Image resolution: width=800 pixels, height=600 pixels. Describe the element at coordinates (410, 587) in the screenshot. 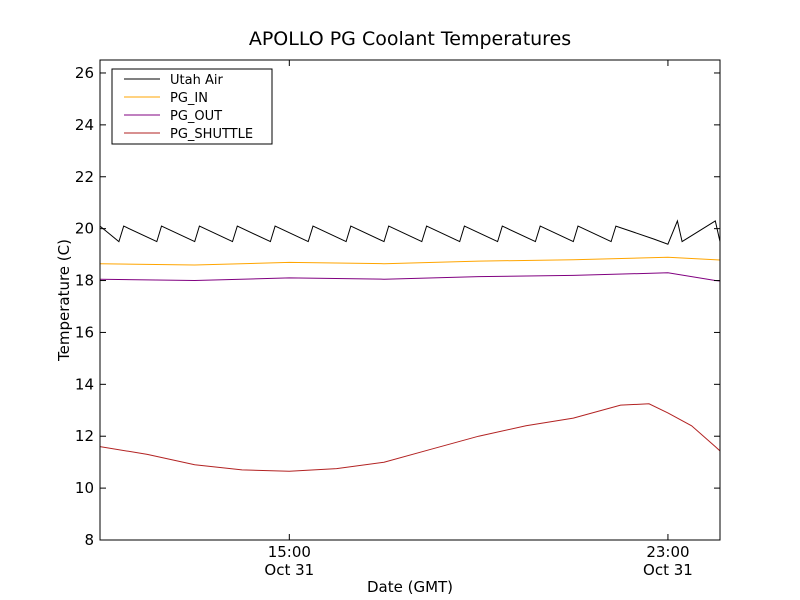

I see `x-axis-label: Date (GMT)` at that location.